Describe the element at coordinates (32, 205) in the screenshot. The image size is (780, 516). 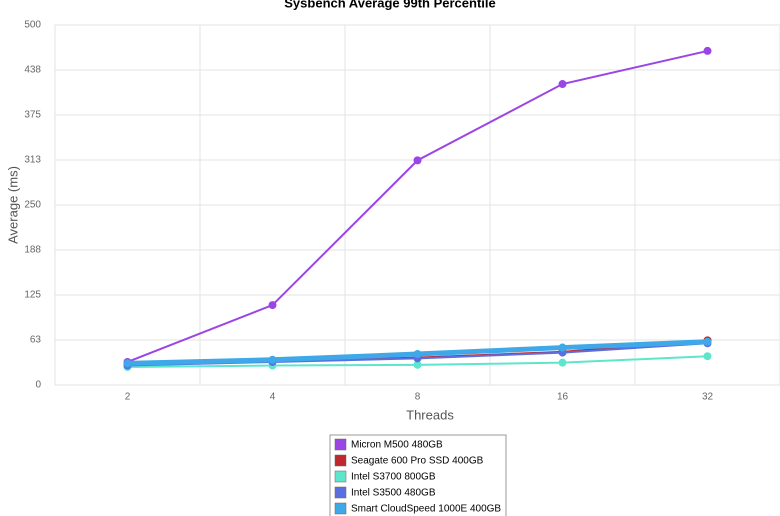
I see `y-tick-label: 250` at that location.